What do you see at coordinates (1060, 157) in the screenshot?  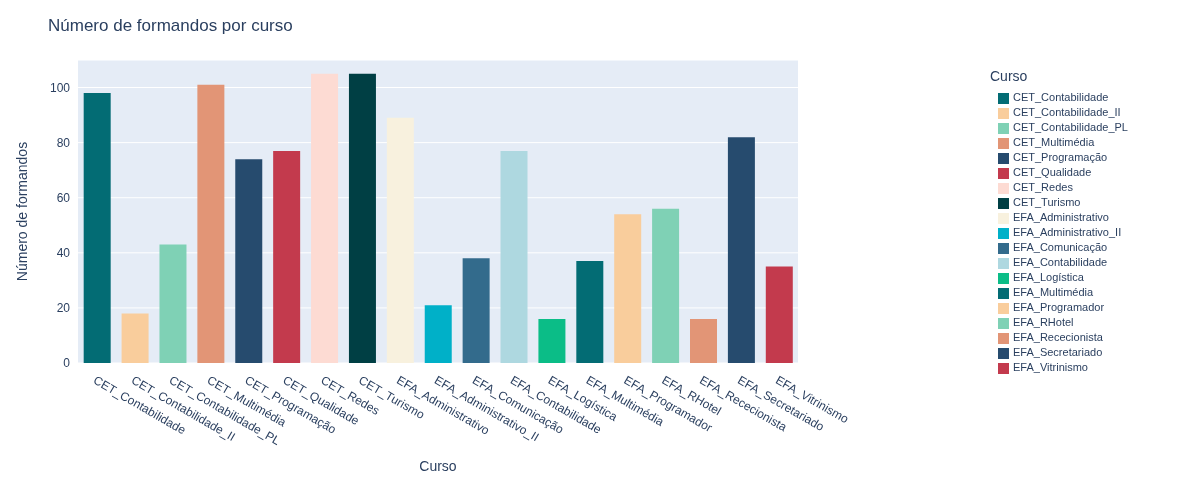 I see `legend-label: CET_Programação` at bounding box center [1060, 157].